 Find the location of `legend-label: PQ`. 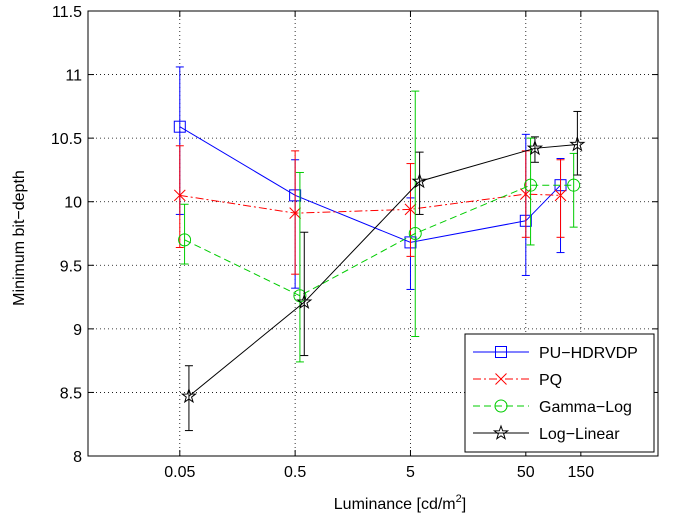

legend-label: PQ is located at coordinates (550, 380).